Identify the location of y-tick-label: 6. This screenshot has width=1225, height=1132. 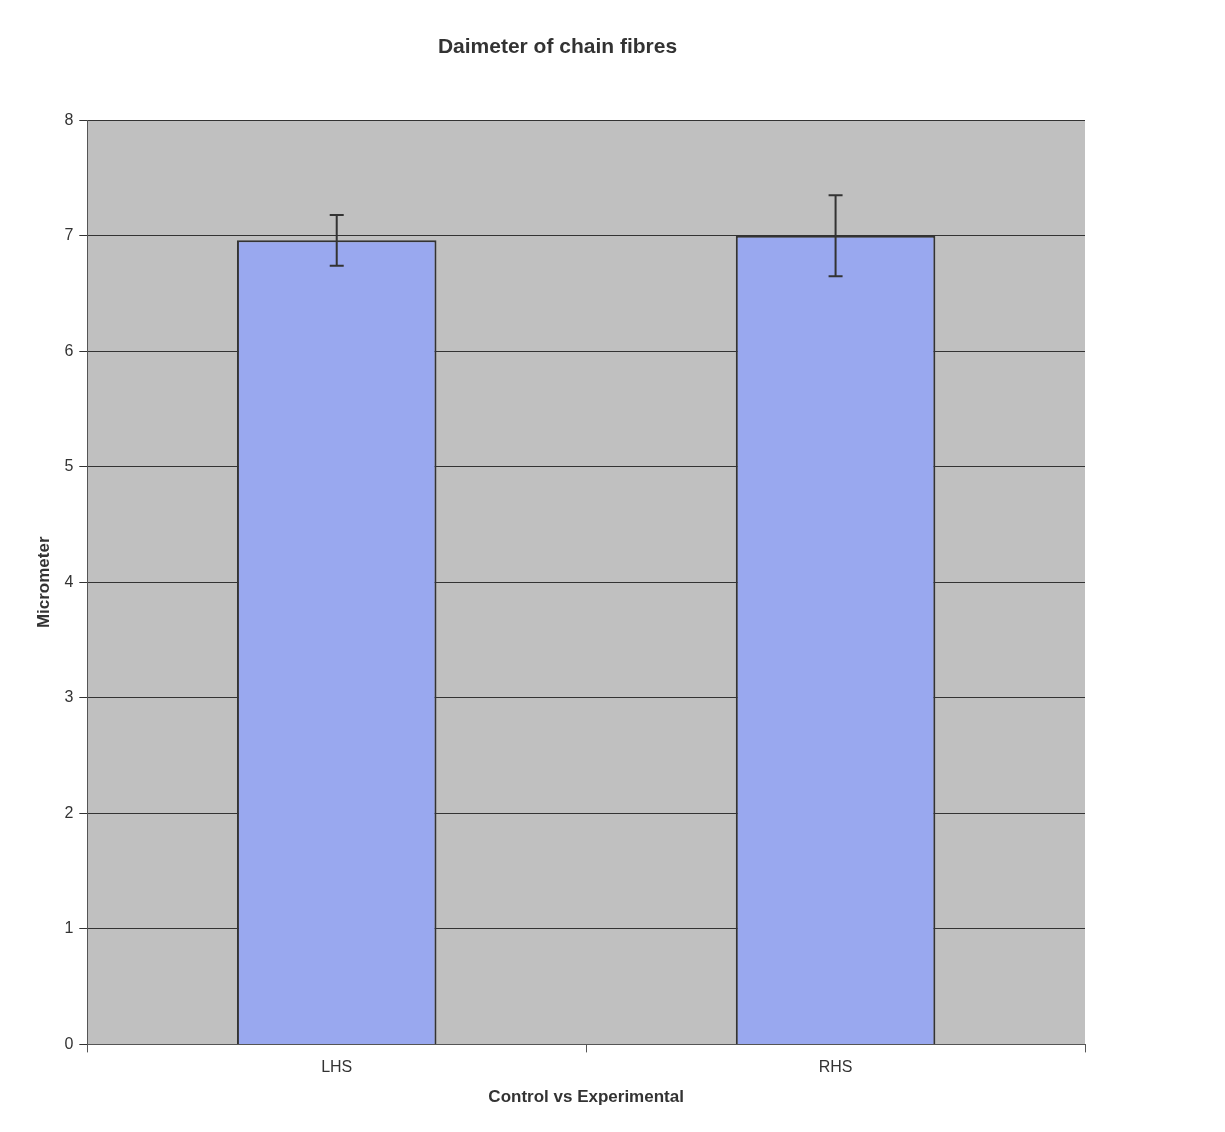
(69, 350).